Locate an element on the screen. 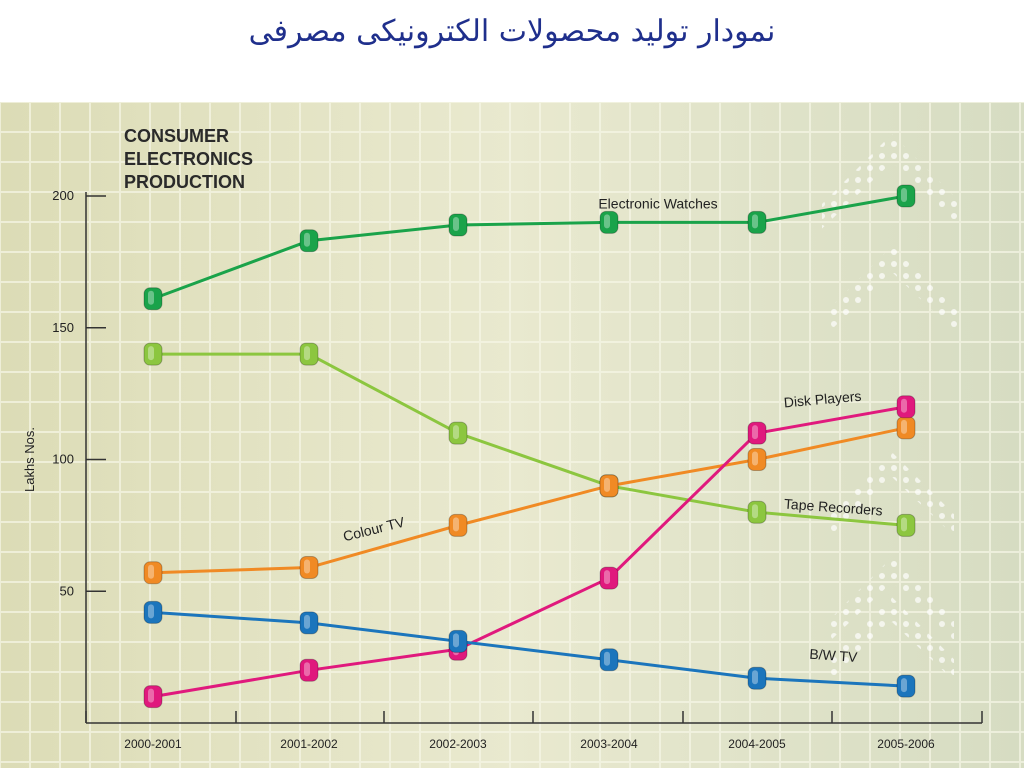 Image resolution: width=1024 pixels, height=768 pixels. chart-title-line: ELECTRONICS is located at coordinates (188, 159).